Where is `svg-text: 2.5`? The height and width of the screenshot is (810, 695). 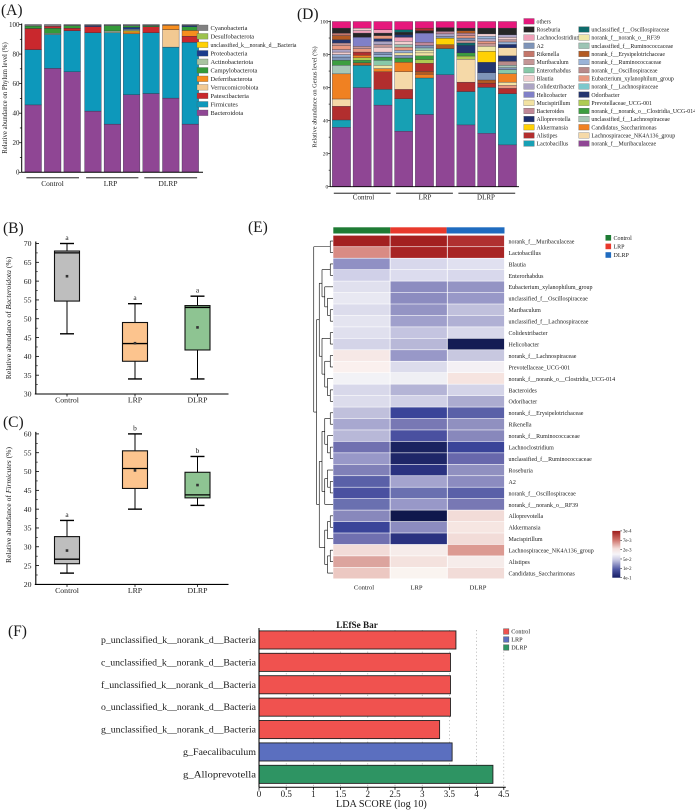
svg-text: 2.5 is located at coordinates (395, 794).